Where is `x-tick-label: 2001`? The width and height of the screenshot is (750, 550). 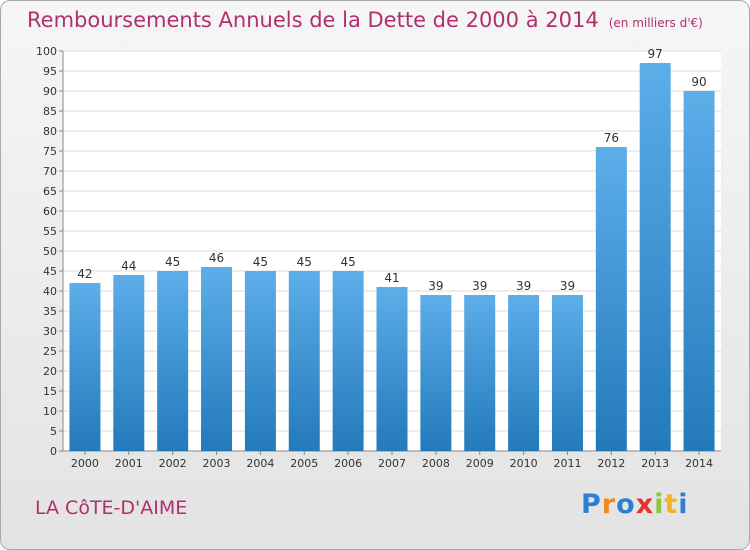 x-tick-label: 2001 is located at coordinates (129, 463).